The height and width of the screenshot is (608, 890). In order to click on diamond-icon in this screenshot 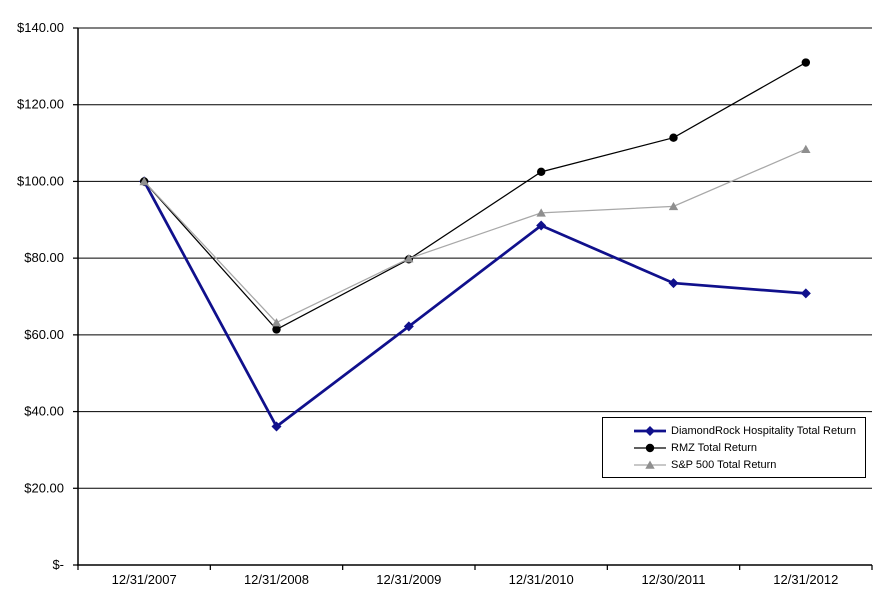, I will do `click(650, 430)`.